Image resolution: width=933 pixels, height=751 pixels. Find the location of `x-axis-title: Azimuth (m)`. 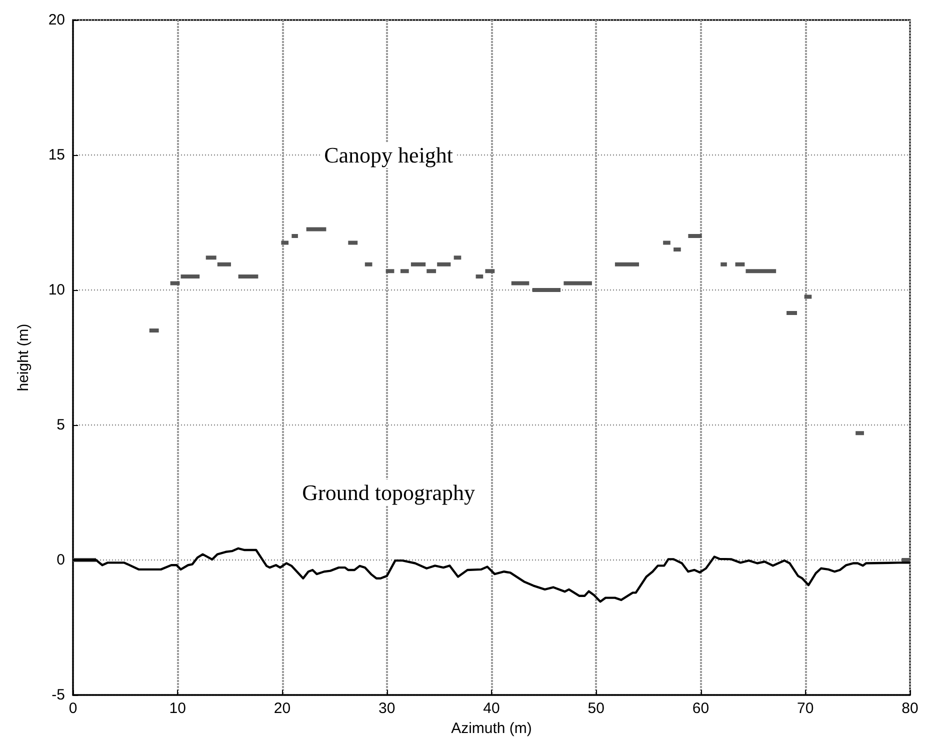

x-axis-title: Azimuth (m) is located at coordinates (491, 728).